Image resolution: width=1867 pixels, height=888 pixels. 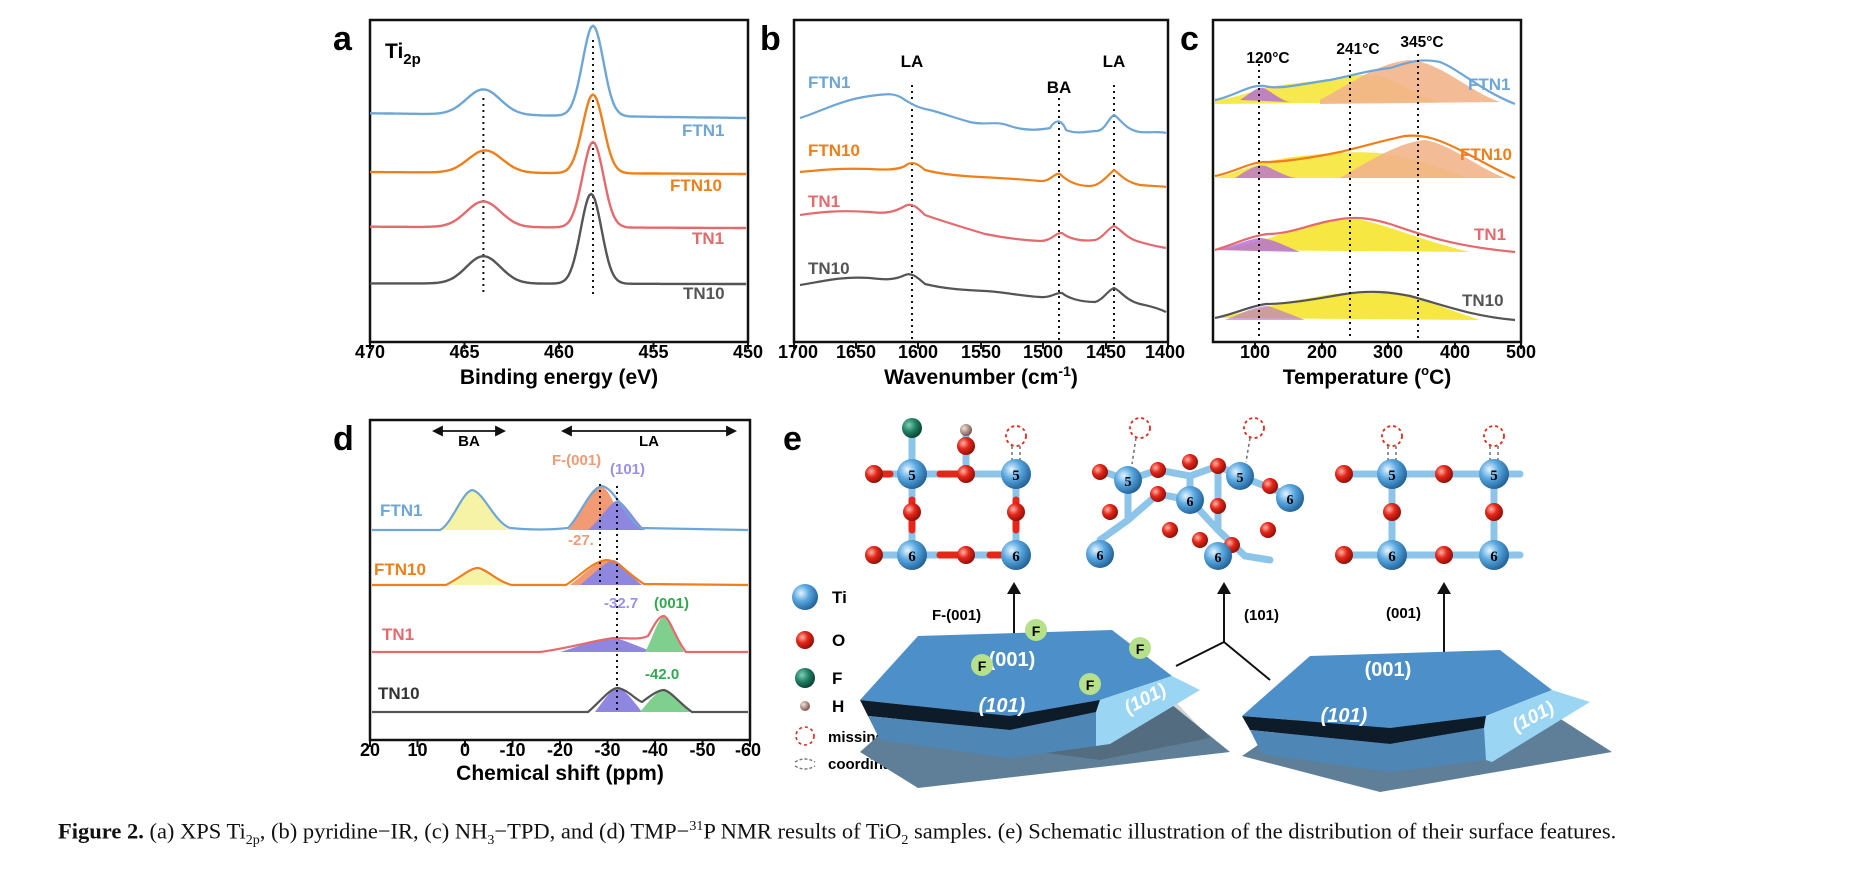 What do you see at coordinates (983, 226) in the screenshot?
I see `b-line-tn1` at bounding box center [983, 226].